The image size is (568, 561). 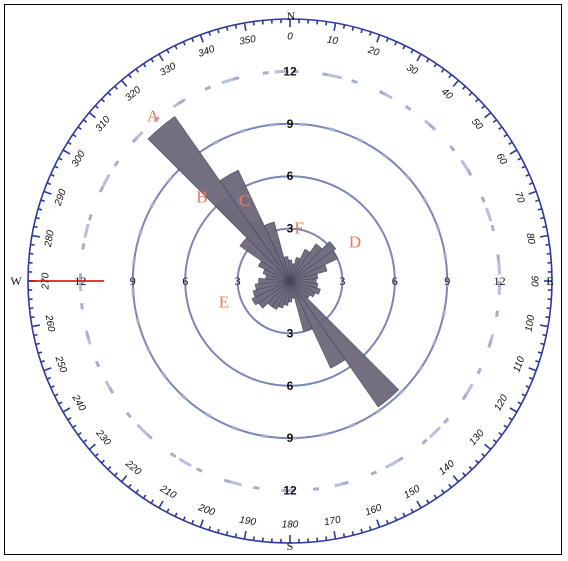 I want to click on radial-label-n-12: 12, so click(x=290, y=71).